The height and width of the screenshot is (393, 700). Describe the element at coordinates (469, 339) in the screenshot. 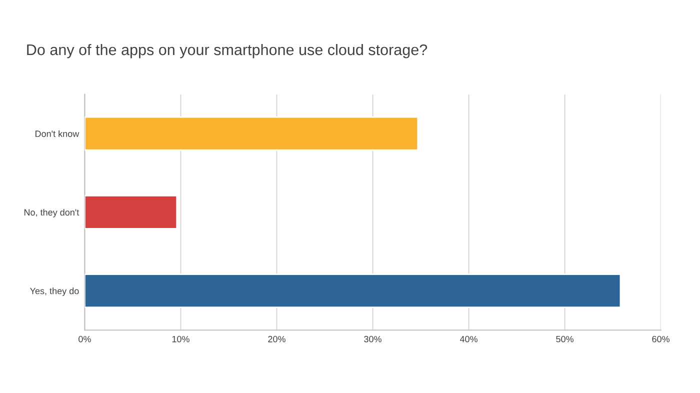

I see `x-tick-label: 40%` at that location.